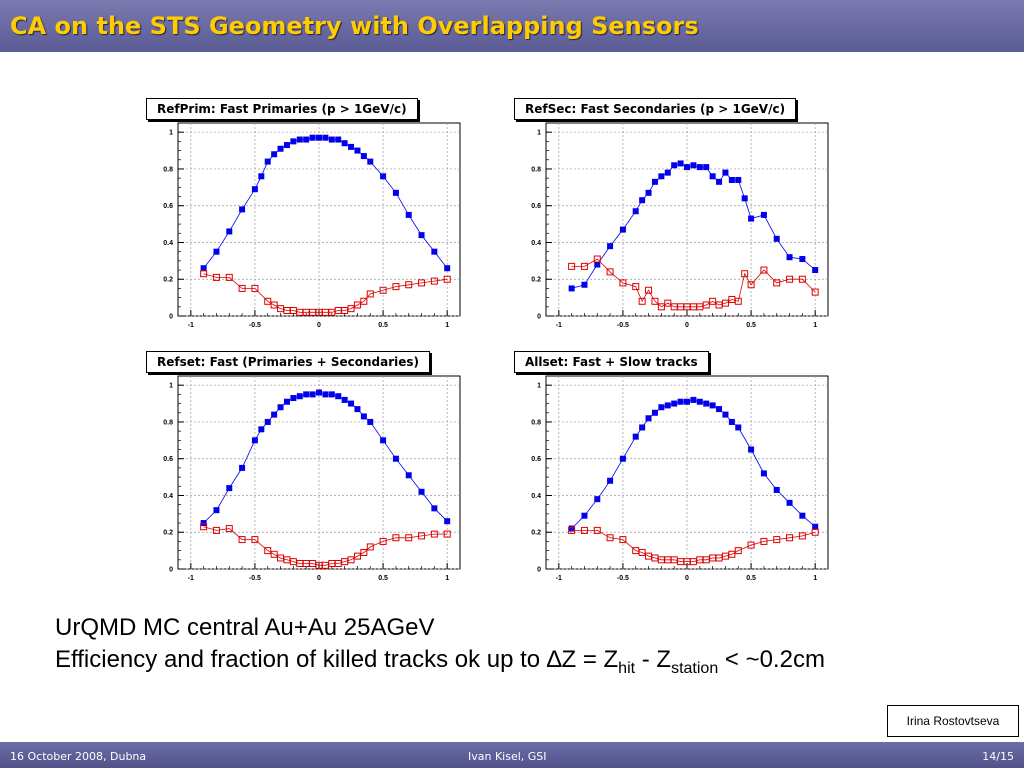  I want to click on delta-symbol: ∆, so click(554, 659).